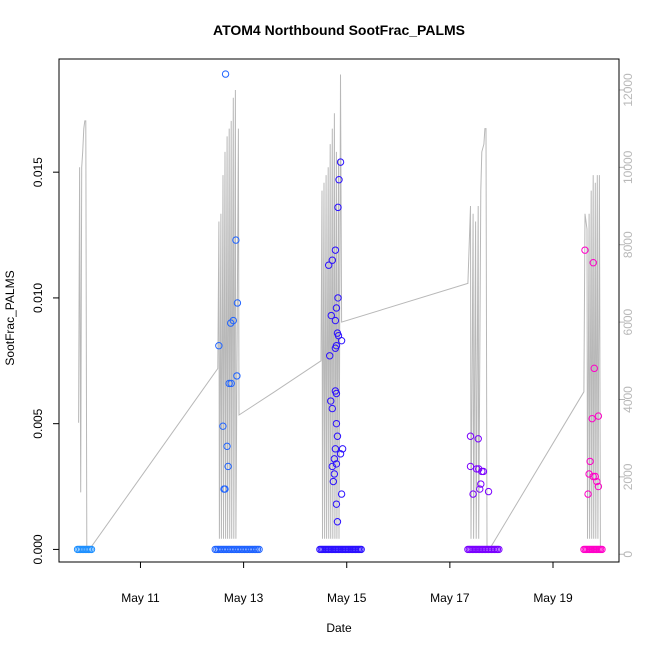  I want to click on right-tick-label: 6000, so click(628, 321).